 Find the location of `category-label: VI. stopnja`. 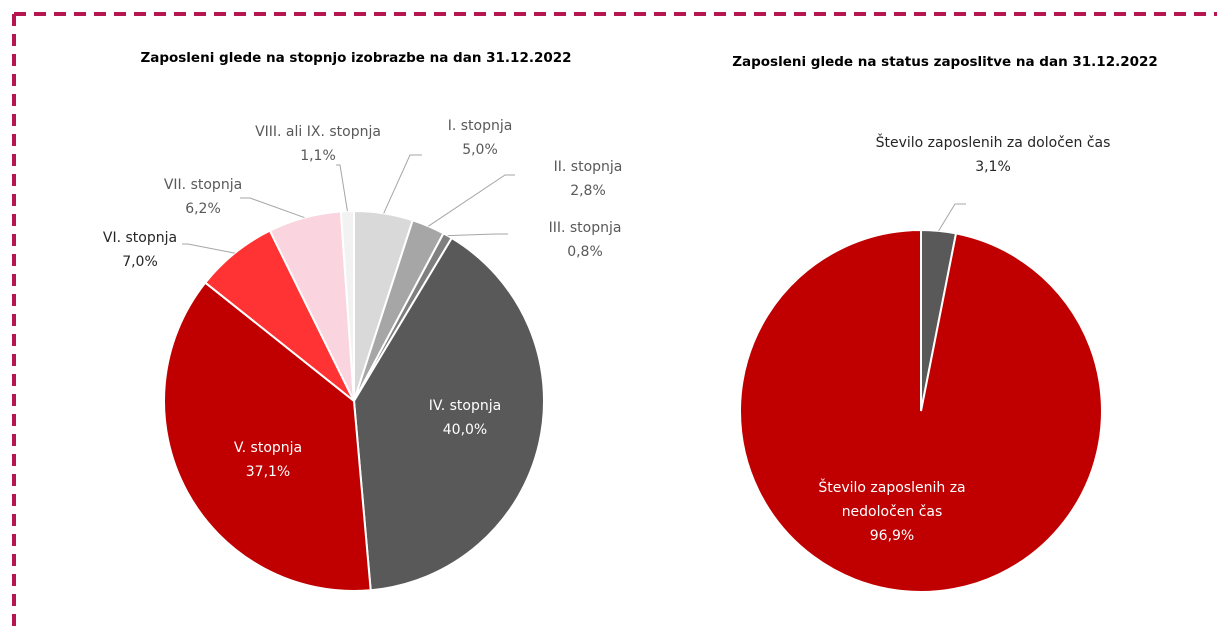

category-label: VI. stopnja is located at coordinates (140, 238).